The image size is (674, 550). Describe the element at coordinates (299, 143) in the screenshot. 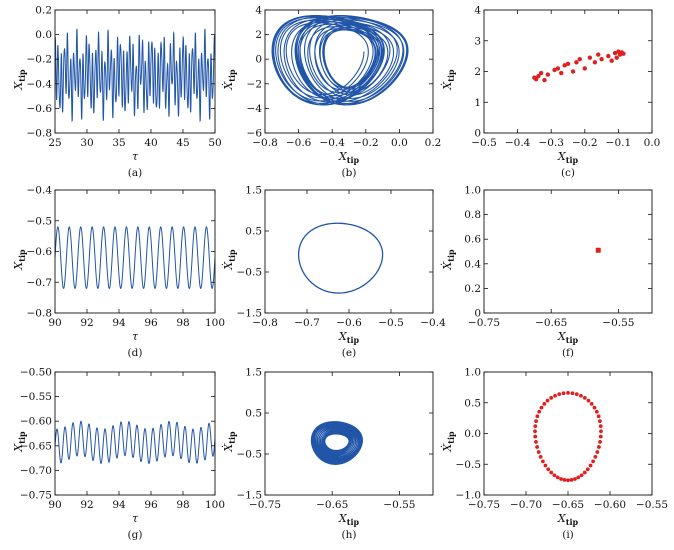

I see `x-tick-label: −0.6` at that location.